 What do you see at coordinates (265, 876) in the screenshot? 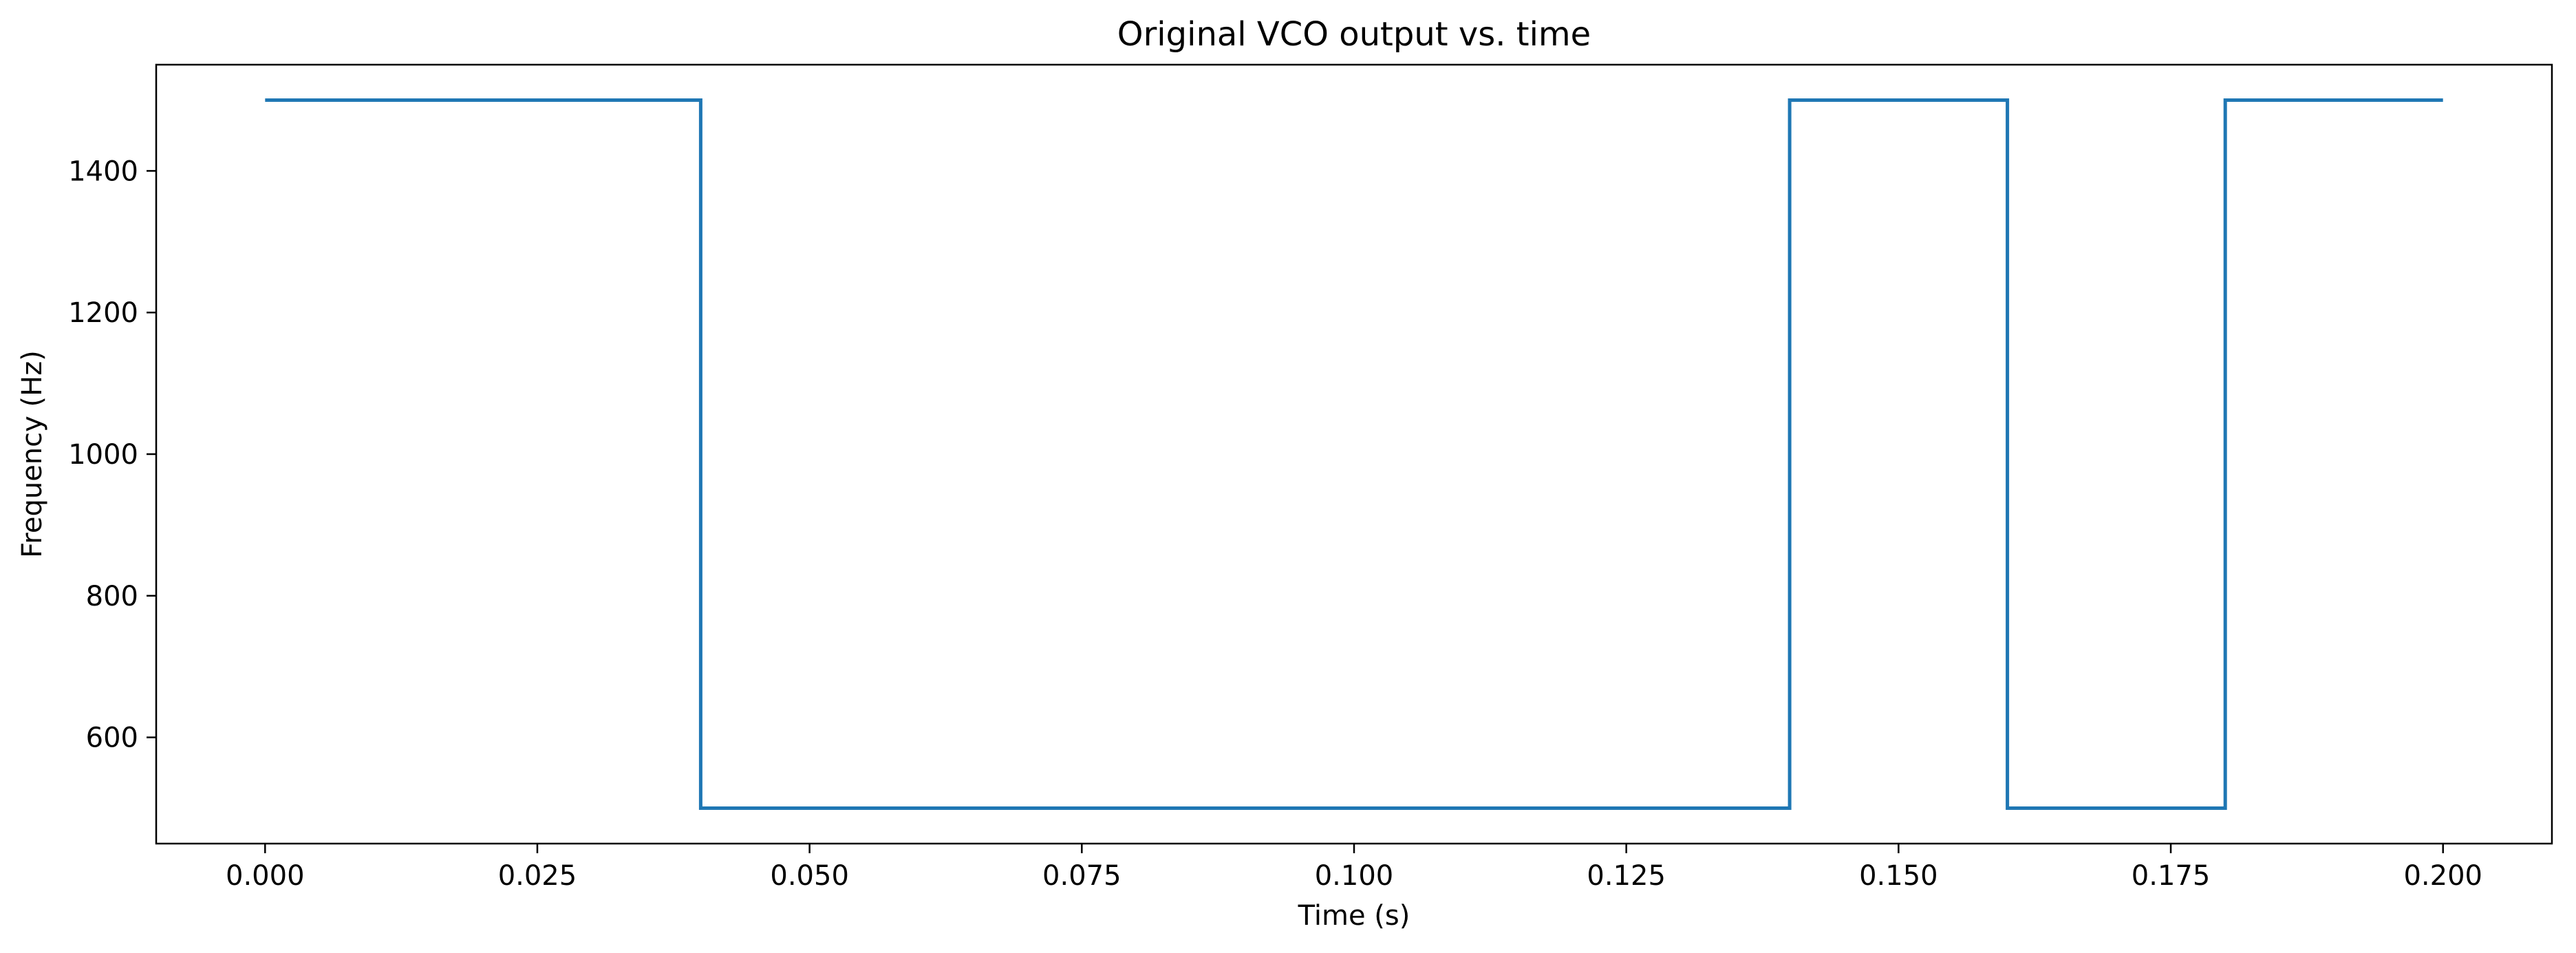
I see `x-tick-label: 0.000` at bounding box center [265, 876].